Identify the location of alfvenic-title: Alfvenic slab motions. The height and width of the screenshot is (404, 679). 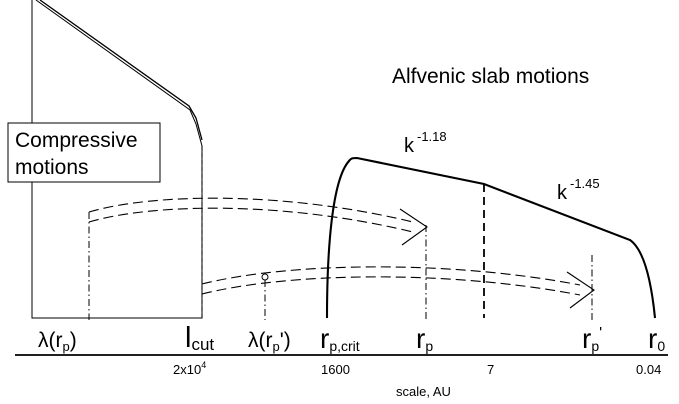
(490, 76).